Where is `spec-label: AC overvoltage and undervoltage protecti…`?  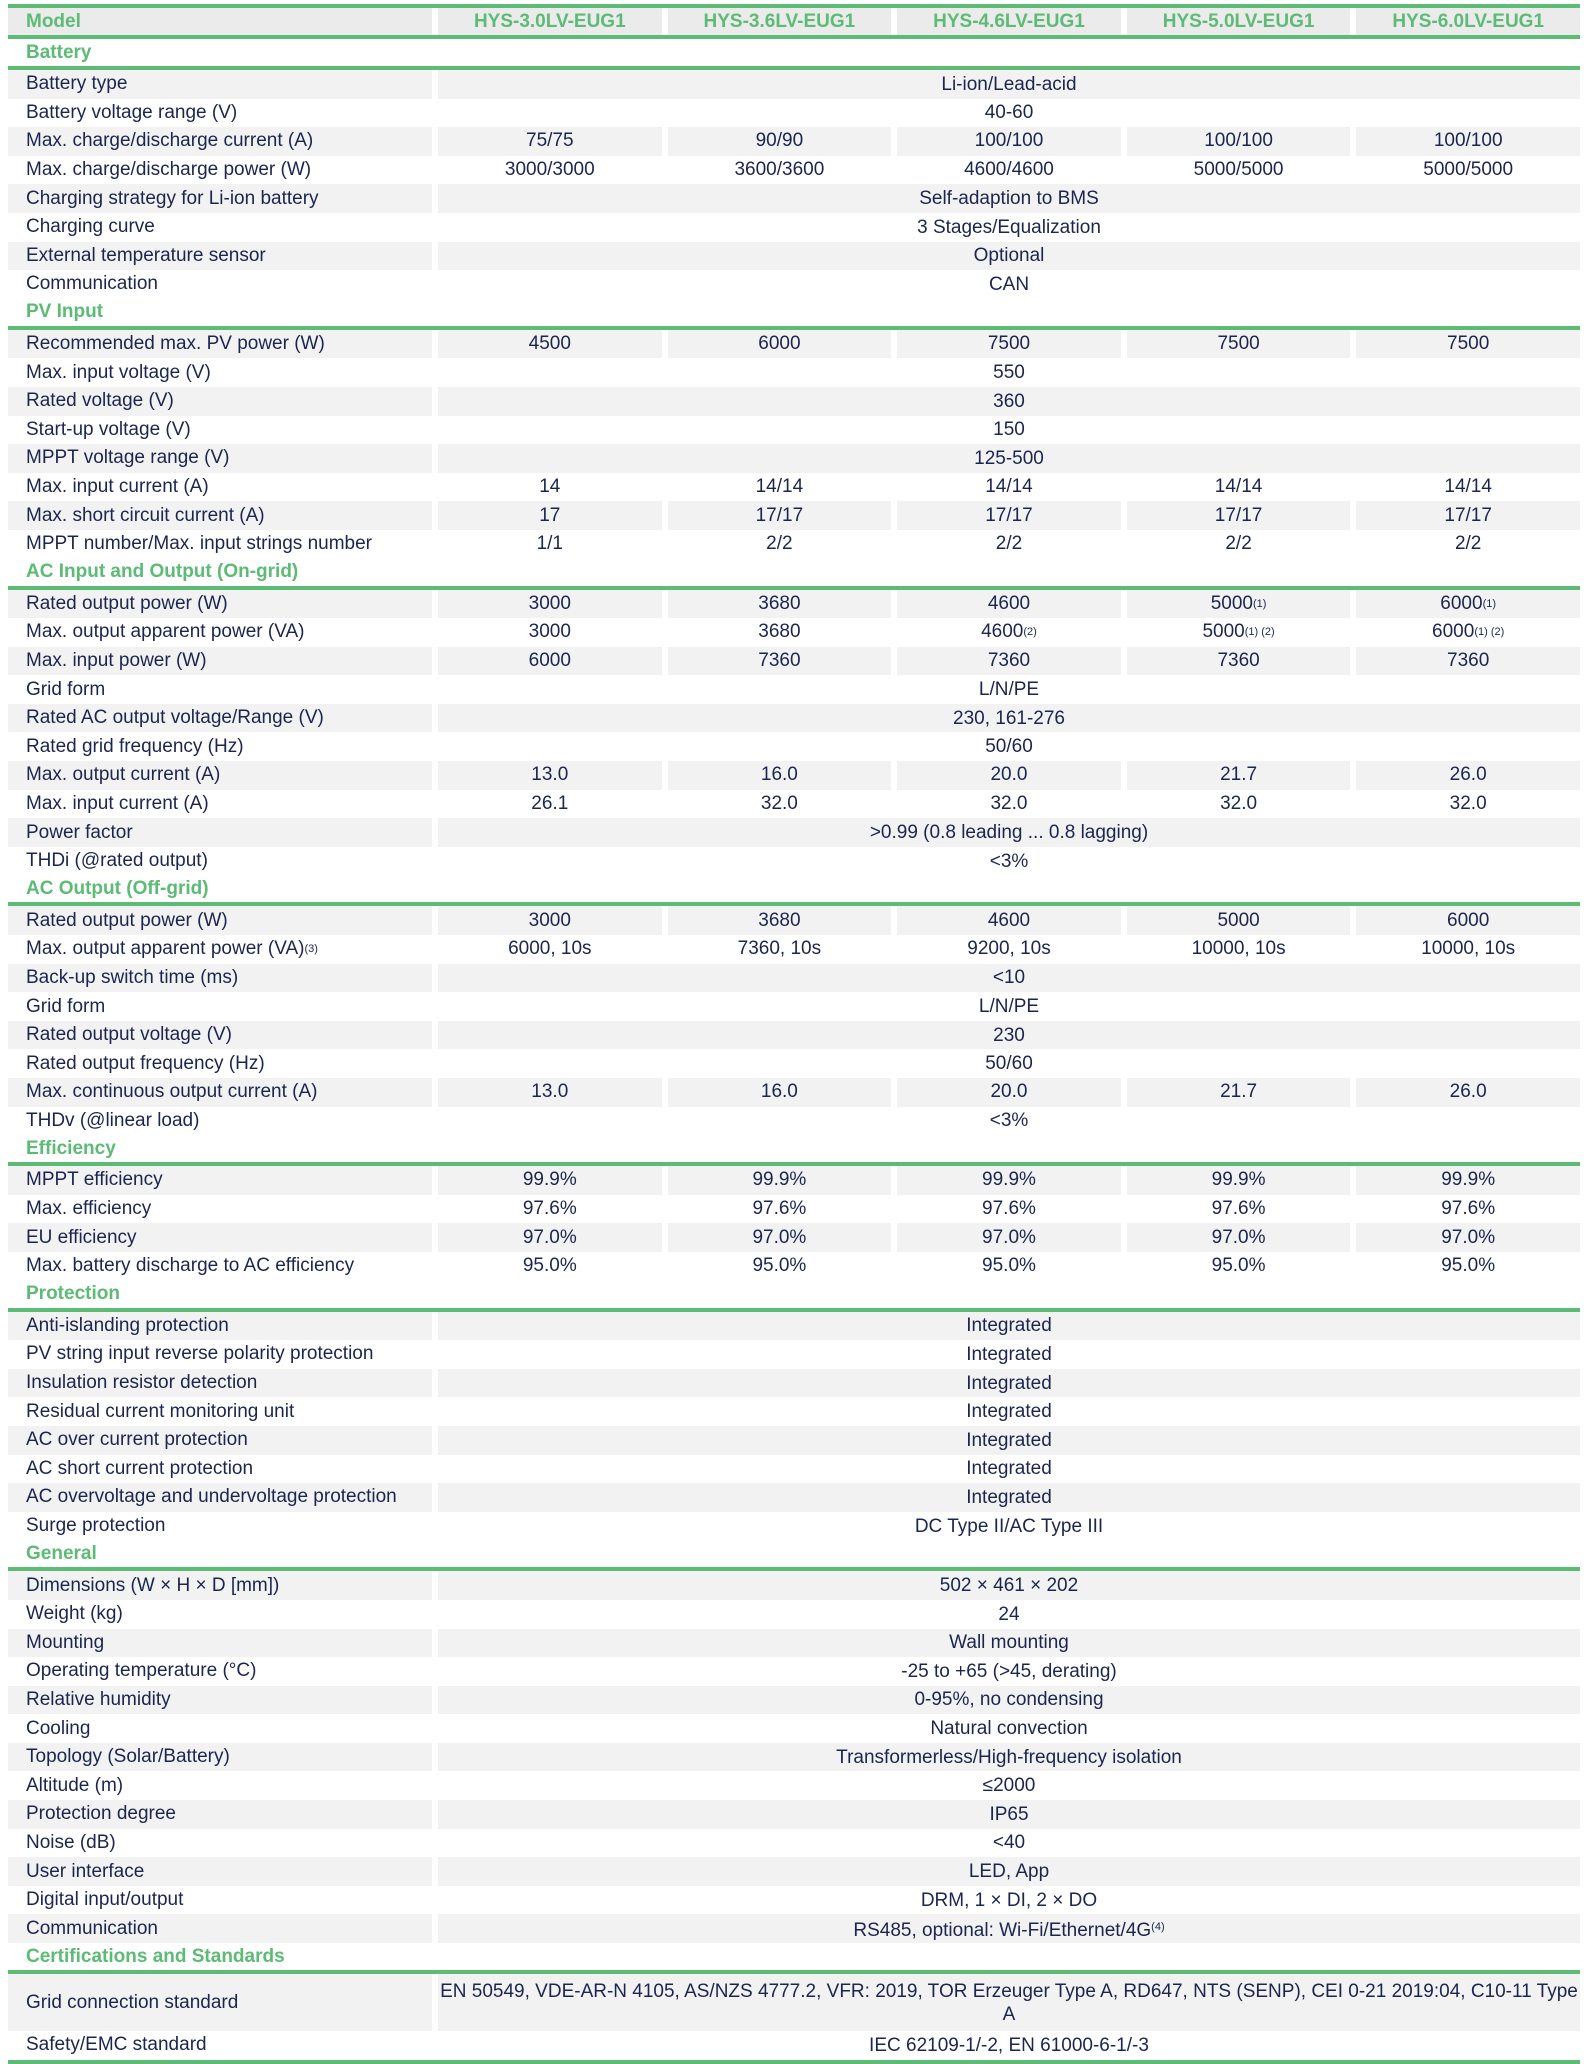
spec-label: AC overvoltage and undervoltage protecti… is located at coordinates (220, 1497).